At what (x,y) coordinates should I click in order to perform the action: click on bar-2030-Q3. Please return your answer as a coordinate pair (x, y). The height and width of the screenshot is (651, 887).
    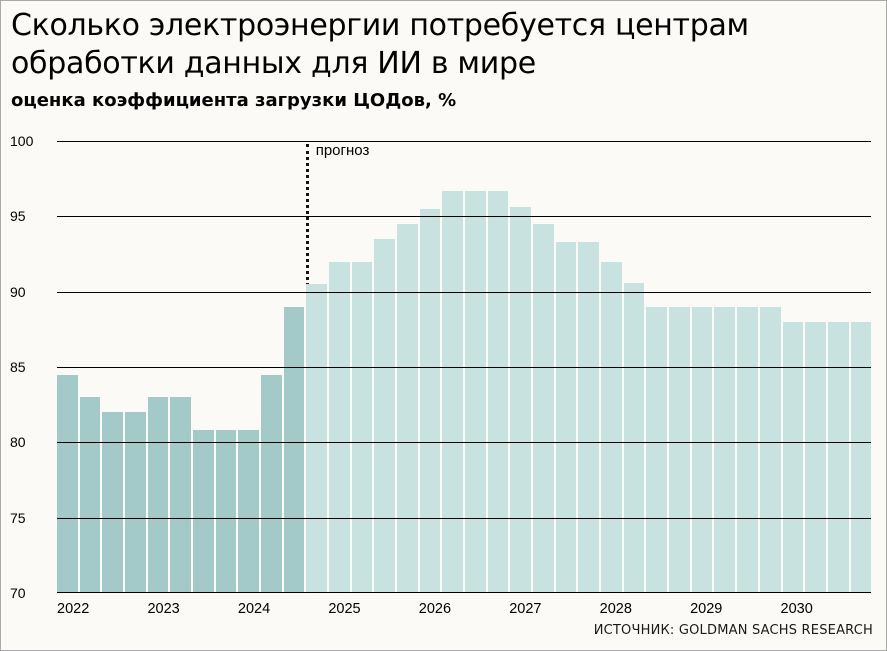
    Looking at the image, I should click on (838, 457).